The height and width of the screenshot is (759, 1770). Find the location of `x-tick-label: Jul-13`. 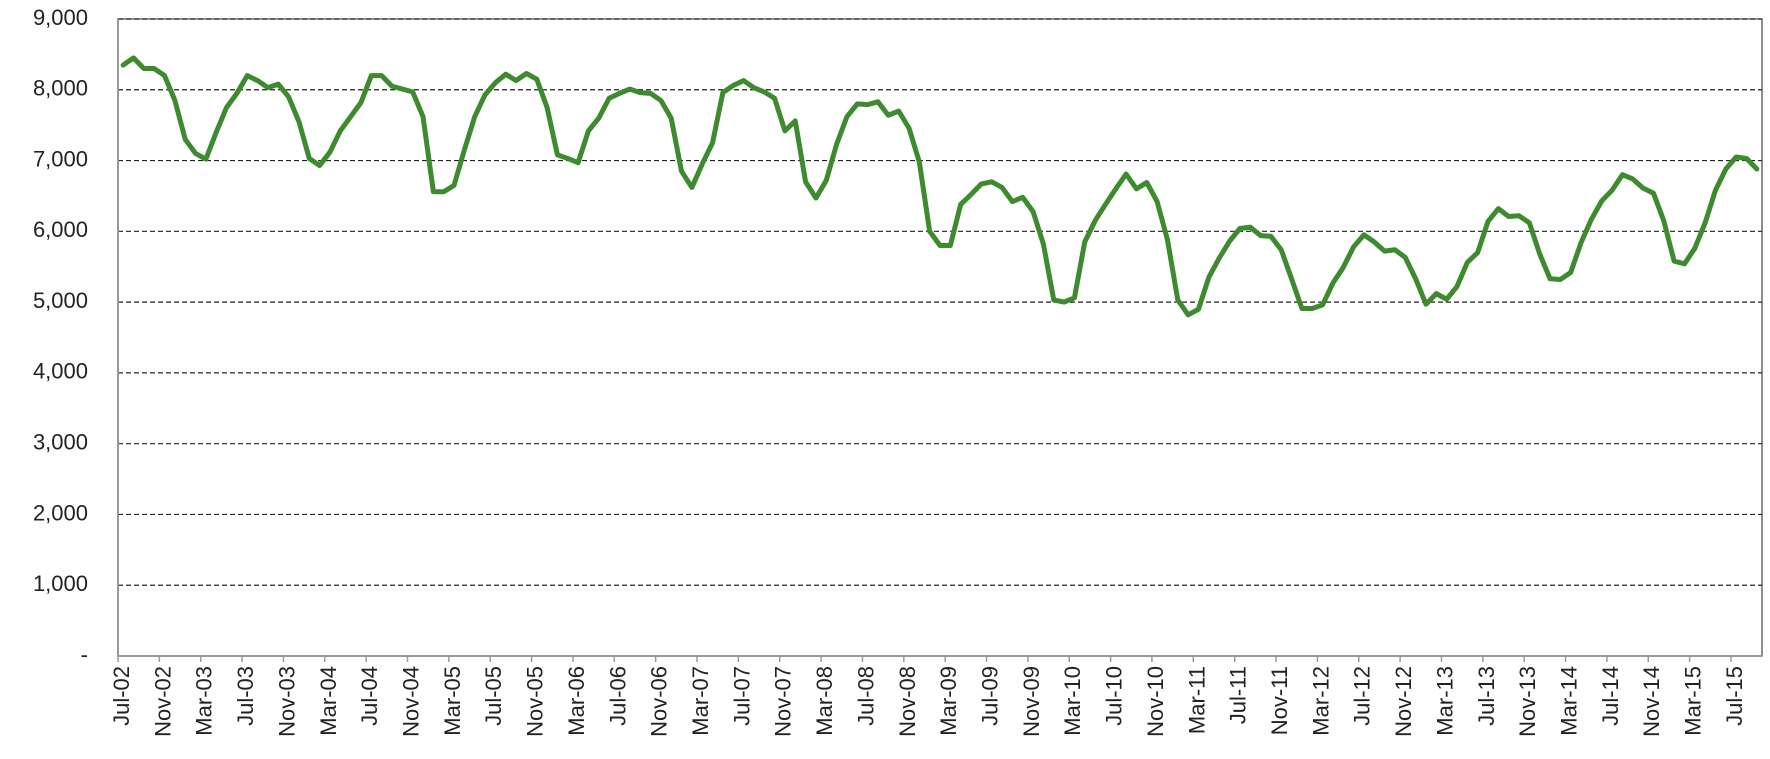

x-tick-label: Jul-13 is located at coordinates (1486, 696).